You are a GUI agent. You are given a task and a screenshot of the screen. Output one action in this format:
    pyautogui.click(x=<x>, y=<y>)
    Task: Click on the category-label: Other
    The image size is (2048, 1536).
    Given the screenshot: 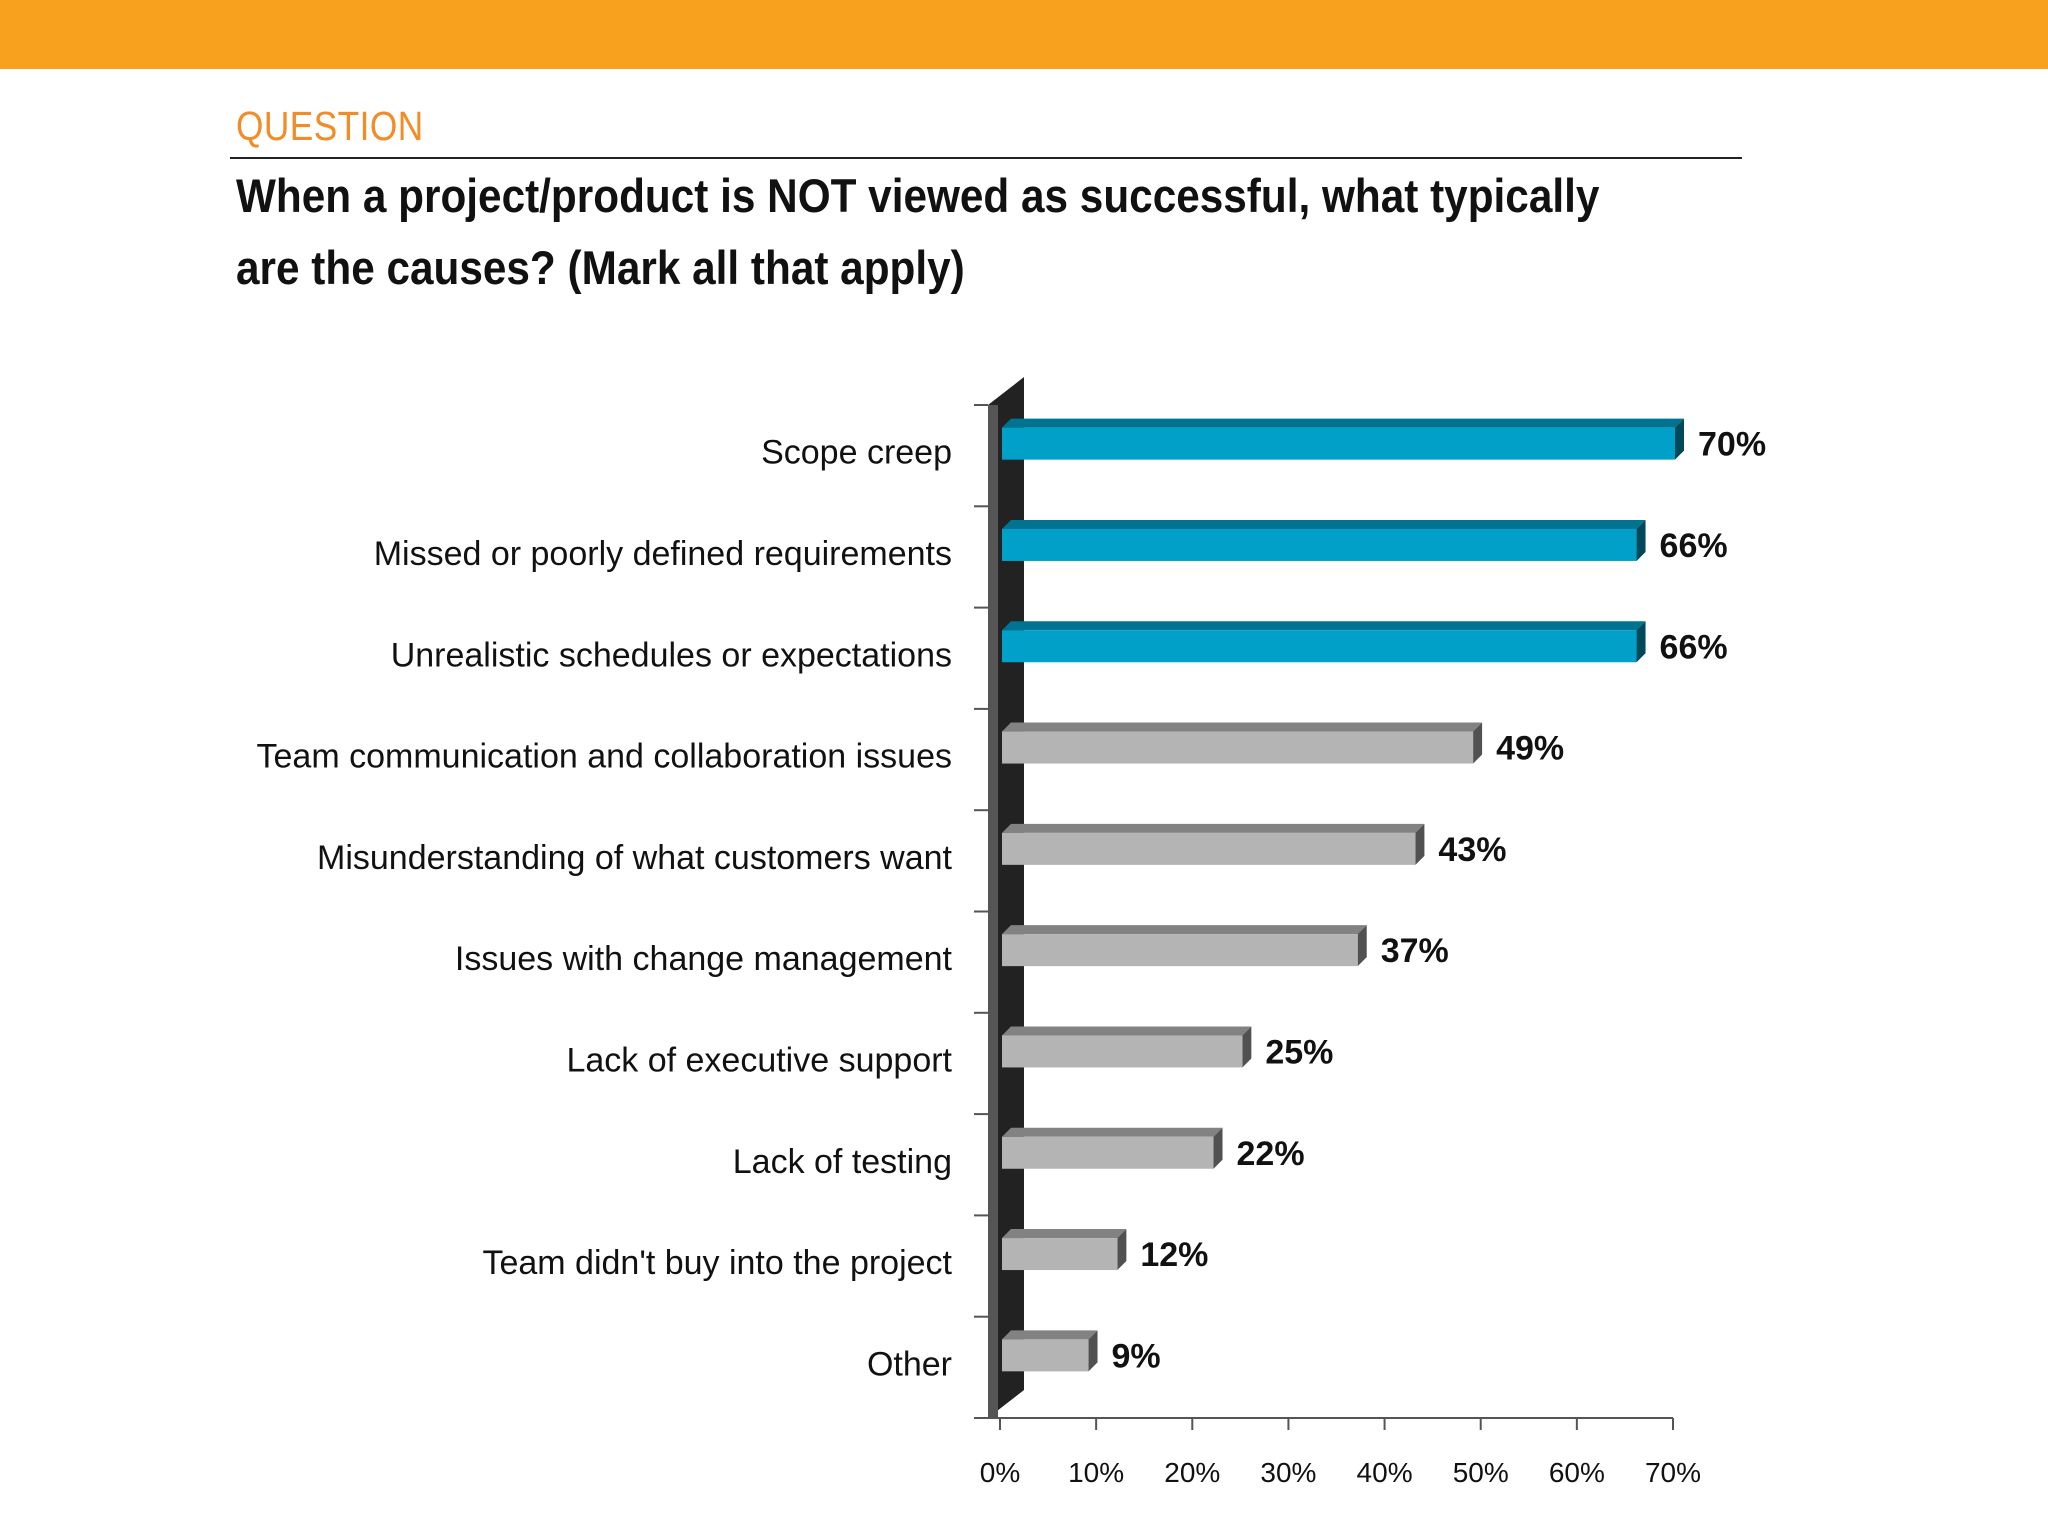 What is the action you would take?
    pyautogui.click(x=909, y=1364)
    